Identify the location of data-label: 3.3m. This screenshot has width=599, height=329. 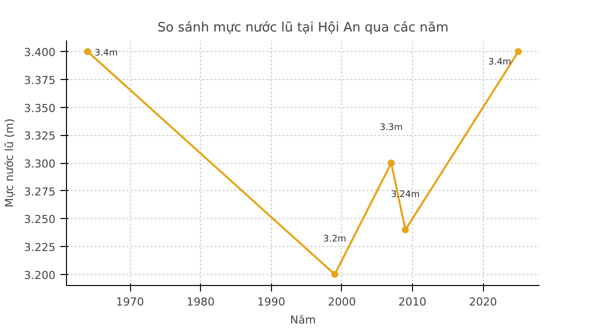
(391, 128).